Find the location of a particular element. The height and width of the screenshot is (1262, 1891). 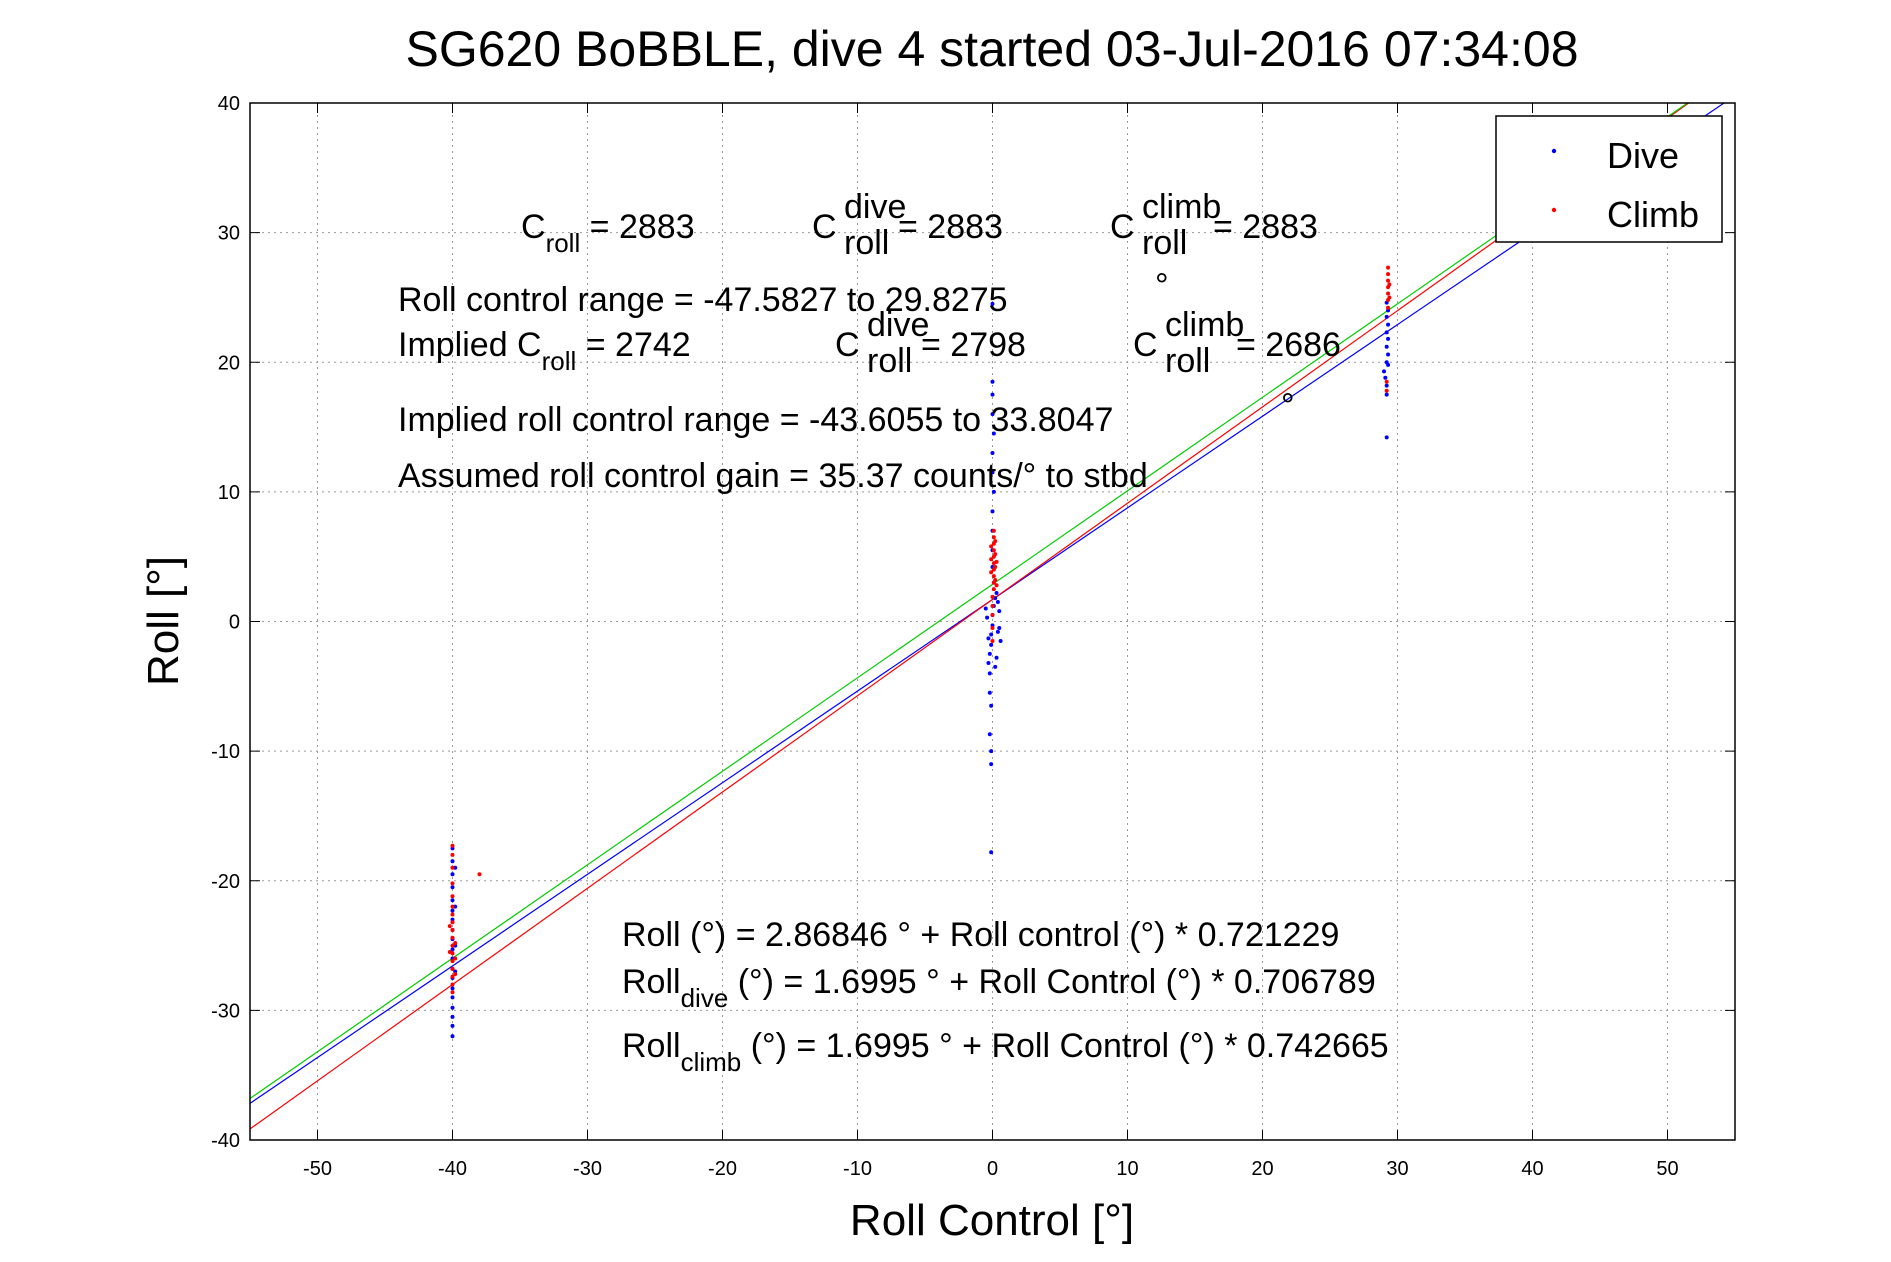

x-tick-label: 50 is located at coordinates (1667, 1169).